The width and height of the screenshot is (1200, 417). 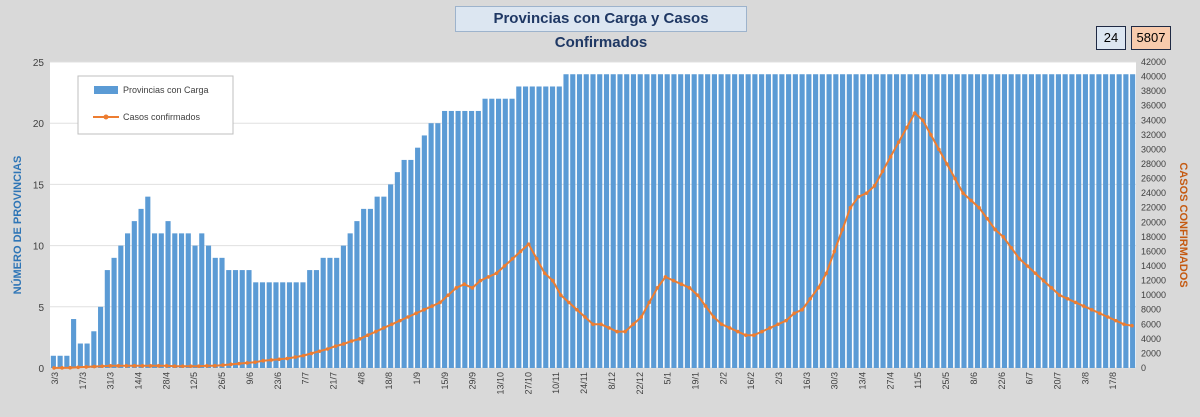 What do you see at coordinates (1153, 62) in the screenshot?
I see `y2-tick-label: 42000` at bounding box center [1153, 62].